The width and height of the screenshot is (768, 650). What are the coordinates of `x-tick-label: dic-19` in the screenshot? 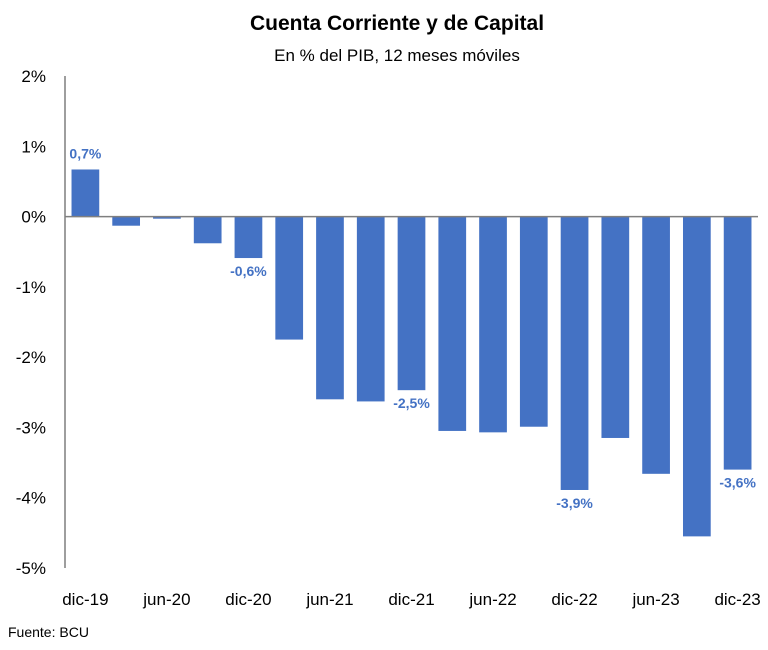 It's located at (85, 599).